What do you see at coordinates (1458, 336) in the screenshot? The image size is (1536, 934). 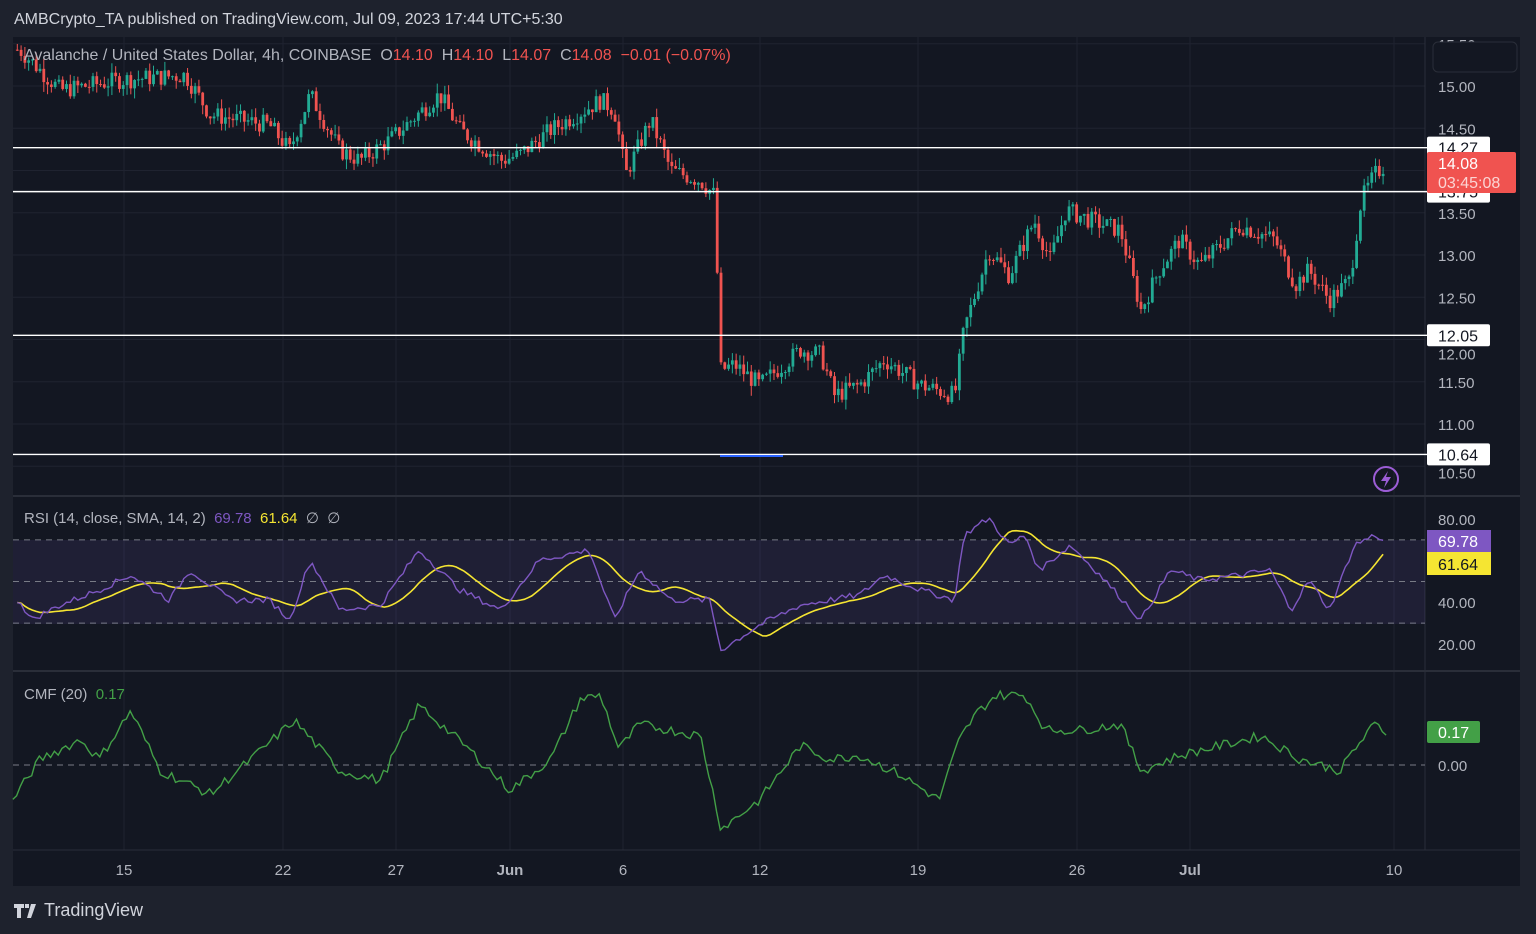 I see `level-tag: 12.05` at bounding box center [1458, 336].